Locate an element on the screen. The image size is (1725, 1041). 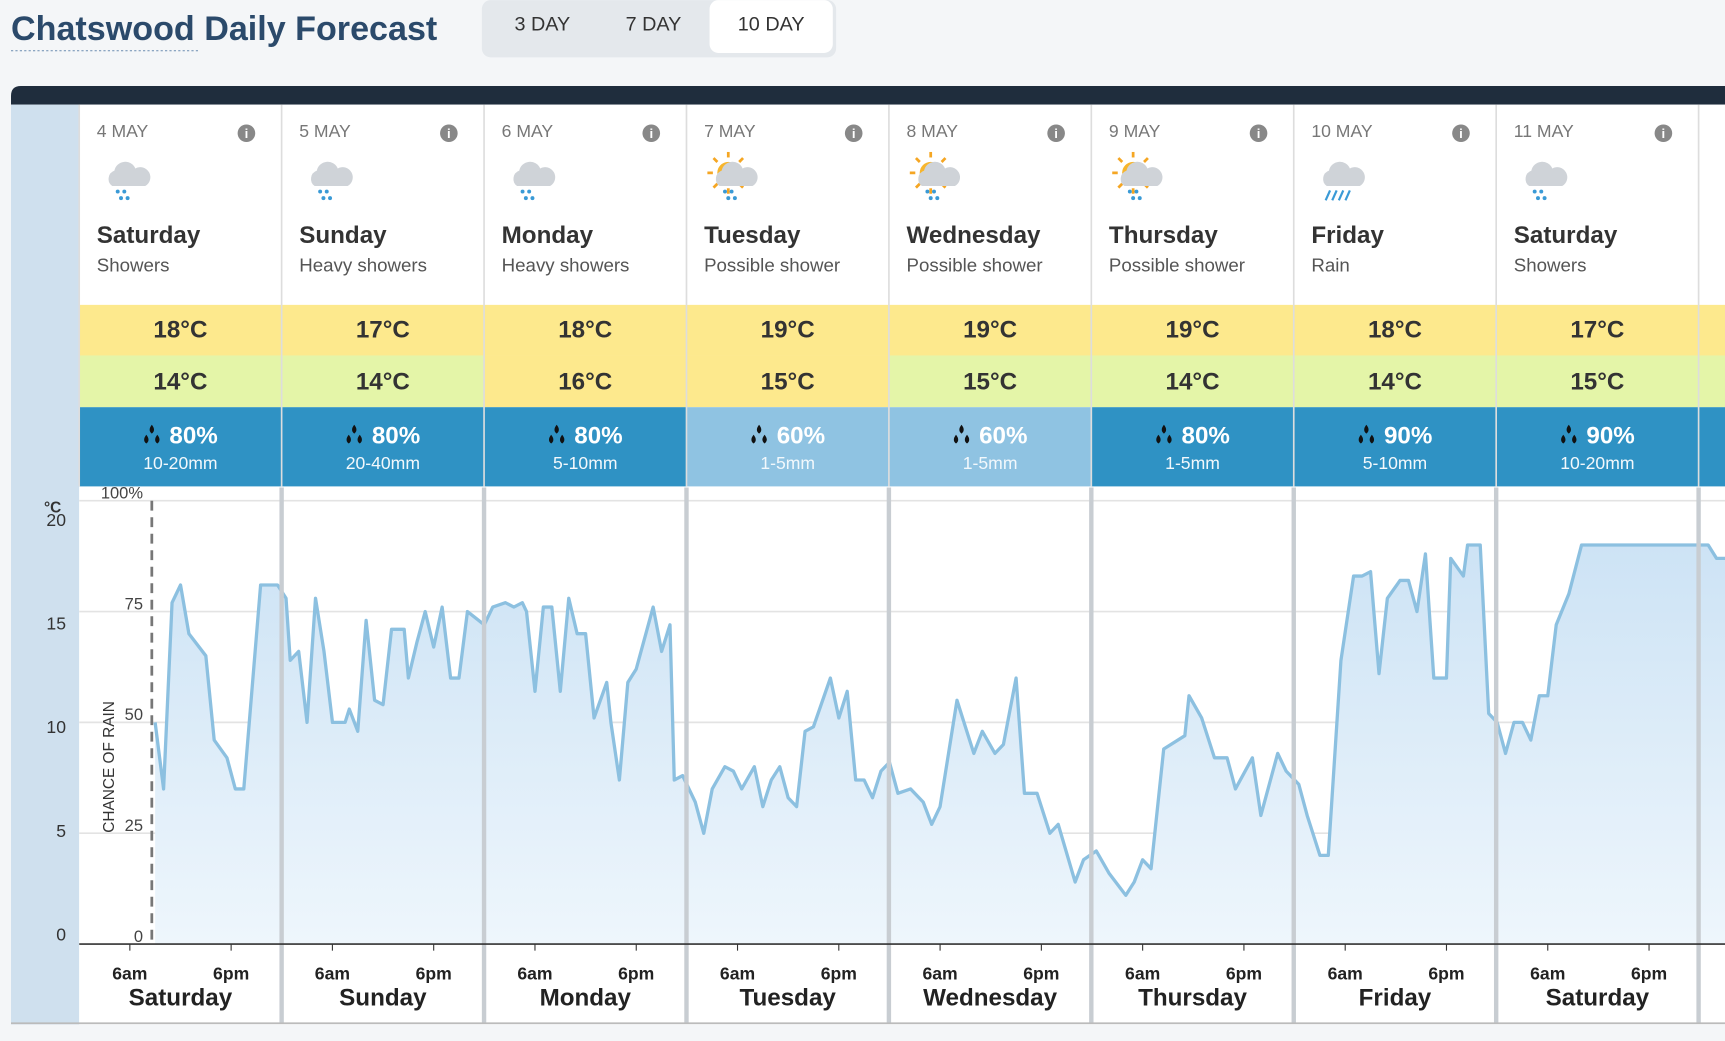
active-tab is located at coordinates (771, 26).